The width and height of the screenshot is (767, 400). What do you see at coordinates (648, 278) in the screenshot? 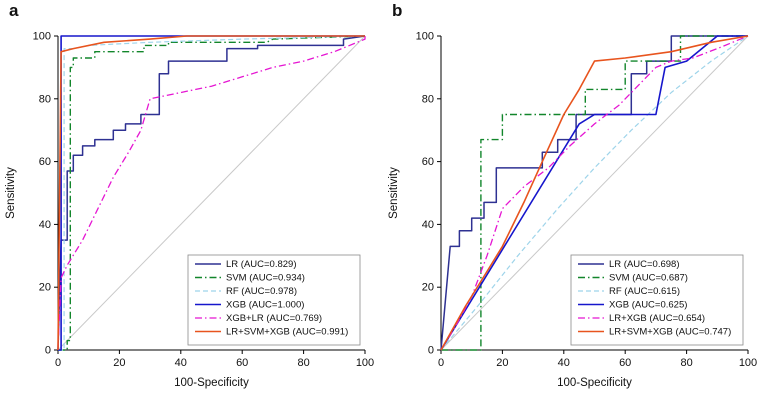
I see `legend-label: SVM (AUC=0.687)` at bounding box center [648, 278].